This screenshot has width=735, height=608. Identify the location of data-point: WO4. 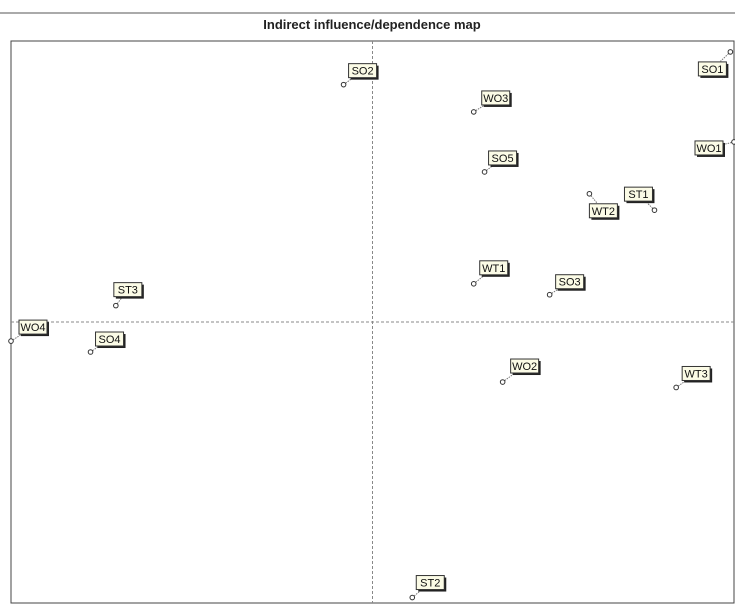
(28, 331).